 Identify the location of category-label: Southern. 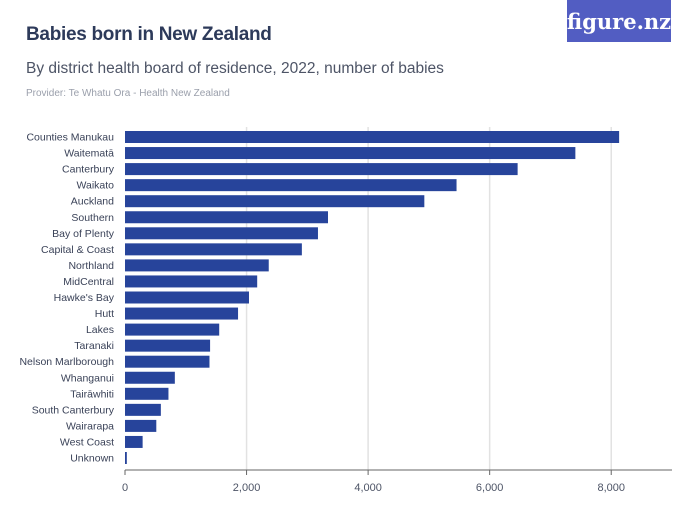
(92, 218).